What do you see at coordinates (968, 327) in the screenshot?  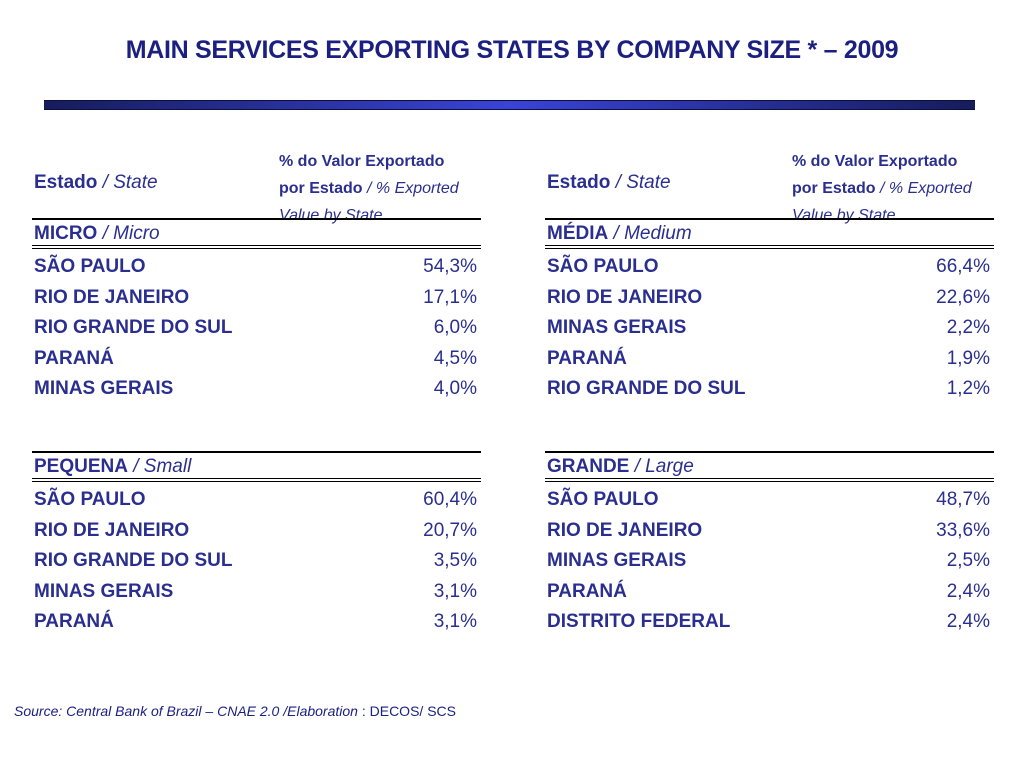 I see `state-value: 2,2%` at bounding box center [968, 327].